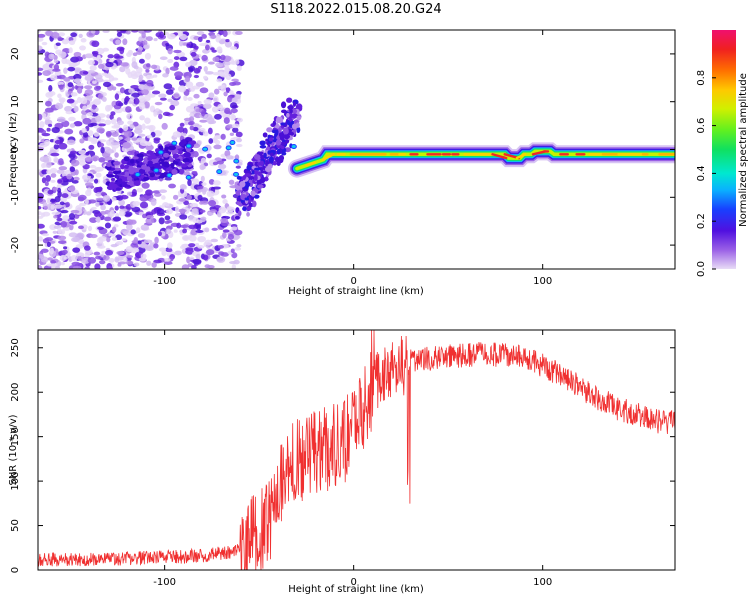 The image size is (750, 600). I want to click on spectrogram-y-axis-label: Frequency (Hz), so click(13, 150).